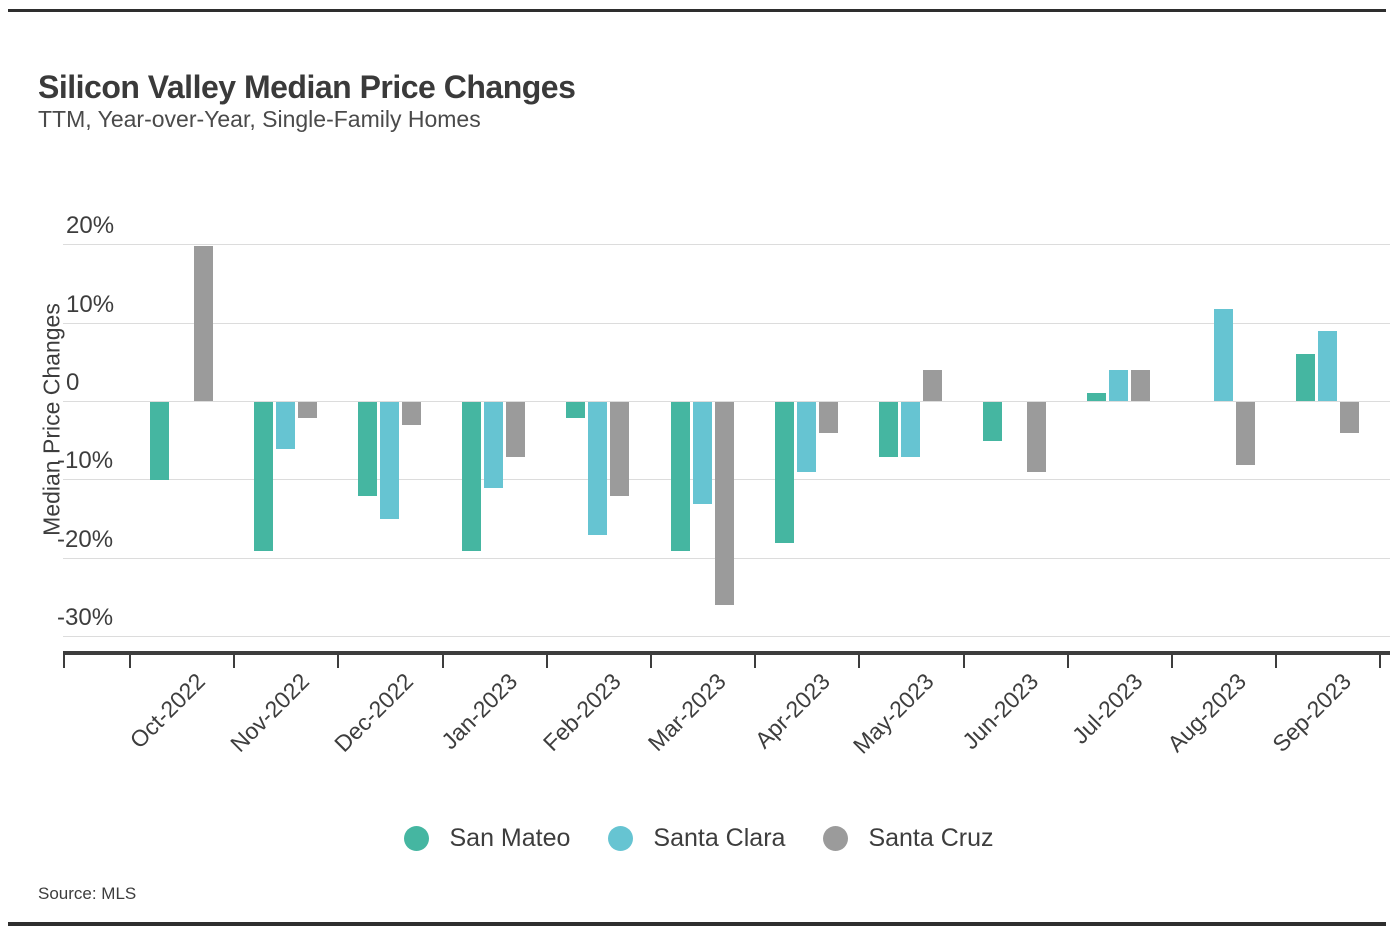 This screenshot has width=1398, height=940. What do you see at coordinates (893, 713) in the screenshot?
I see `x-tick-label-May-2023: May-2023` at bounding box center [893, 713].